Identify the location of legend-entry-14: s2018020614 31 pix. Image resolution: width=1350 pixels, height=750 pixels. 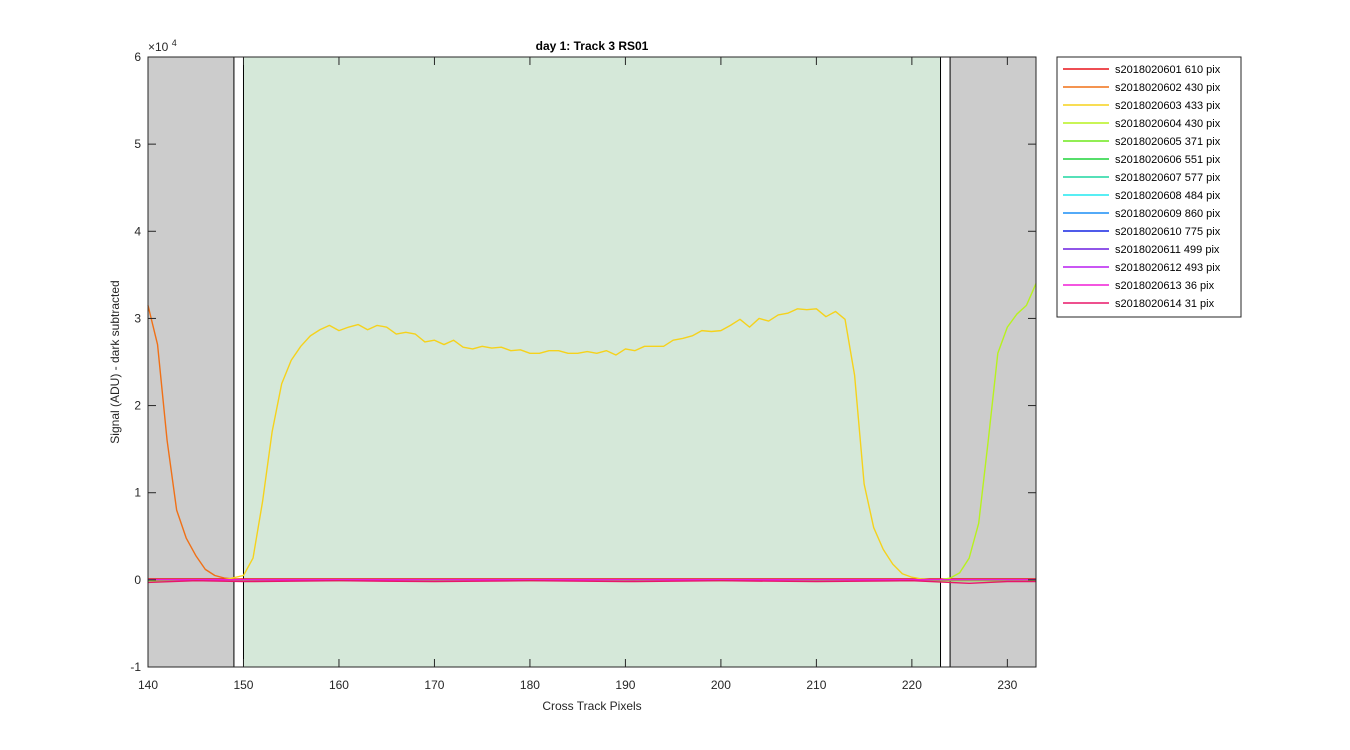
(1165, 304).